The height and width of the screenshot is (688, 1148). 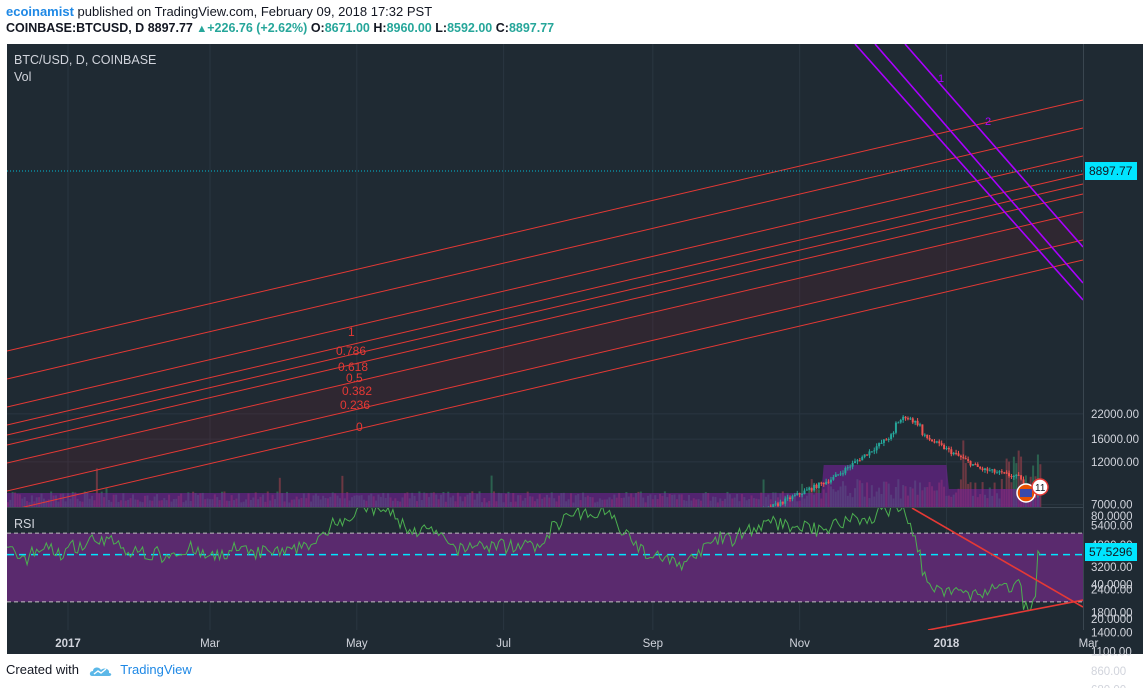 I want to click on fib-label: 0.236, so click(x=355, y=405).